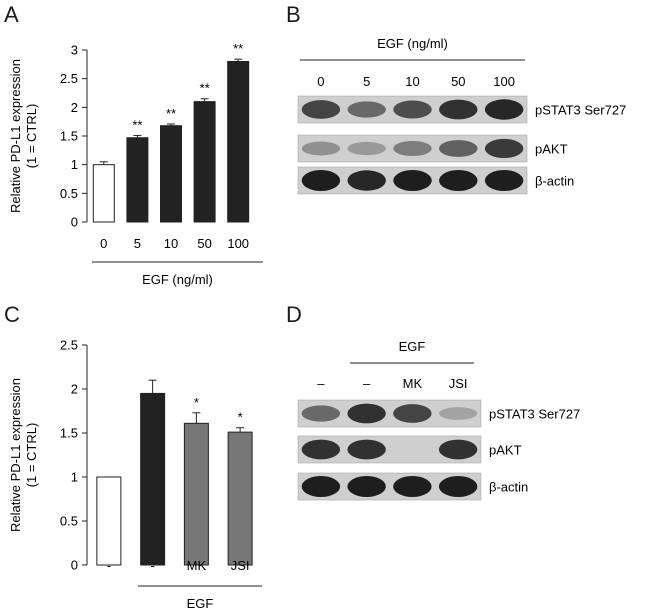  What do you see at coordinates (320, 81) in the screenshot?
I see `blot-lane-label: 0` at bounding box center [320, 81].